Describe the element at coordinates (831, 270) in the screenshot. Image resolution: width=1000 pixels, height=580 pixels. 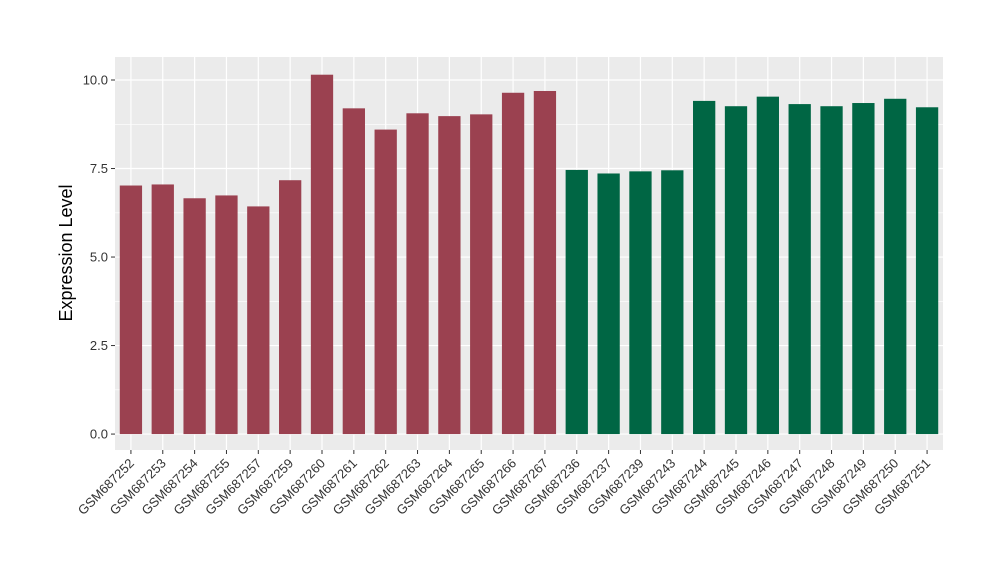
I see `bar-GSM687248` at that location.